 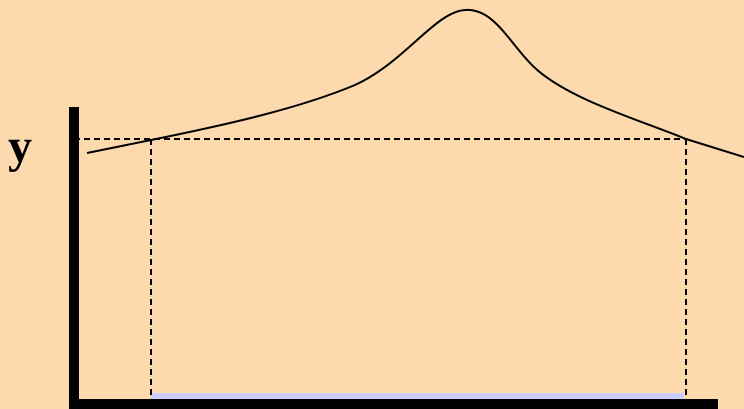 What do you see at coordinates (20, 146) in the screenshot?
I see `y-axis-label: y` at bounding box center [20, 146].